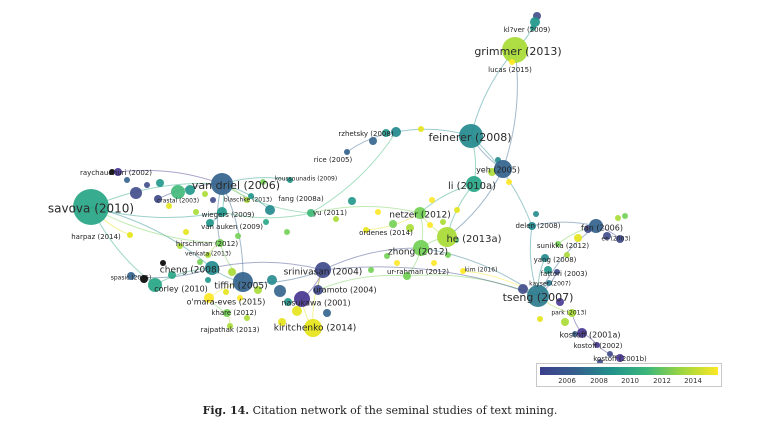 The width and height of the screenshot is (760, 429). What do you see at coordinates (333, 160) in the screenshot?
I see `node-label: rice (2005)` at bounding box center [333, 160].